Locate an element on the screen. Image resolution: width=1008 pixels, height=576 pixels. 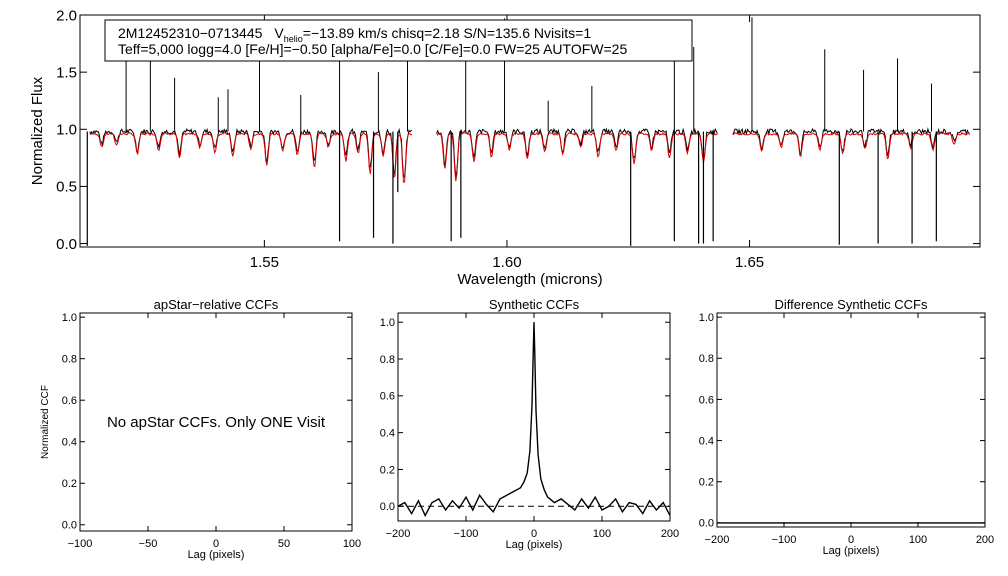
apstar-y-tick-label: 0.6 is located at coordinates (69, 401).